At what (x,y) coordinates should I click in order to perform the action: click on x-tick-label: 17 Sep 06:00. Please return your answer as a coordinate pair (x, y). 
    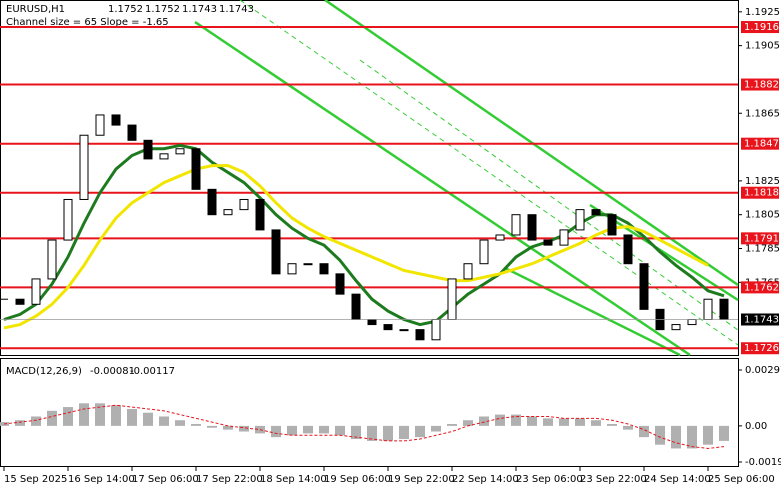
    Looking at the image, I should click on (165, 479).